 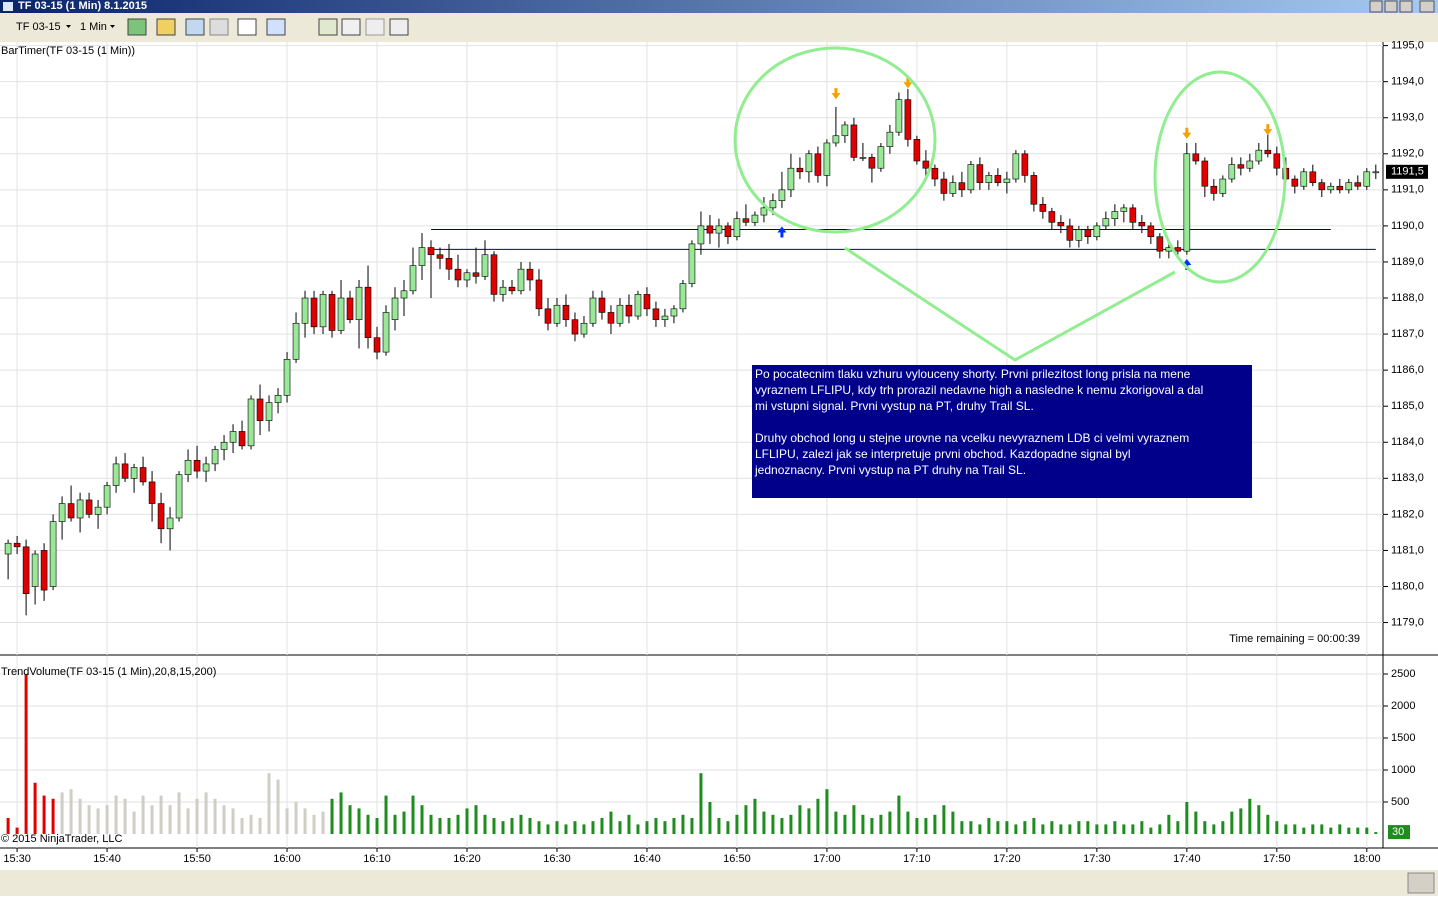 I want to click on order-icon, so click(x=375, y=27).